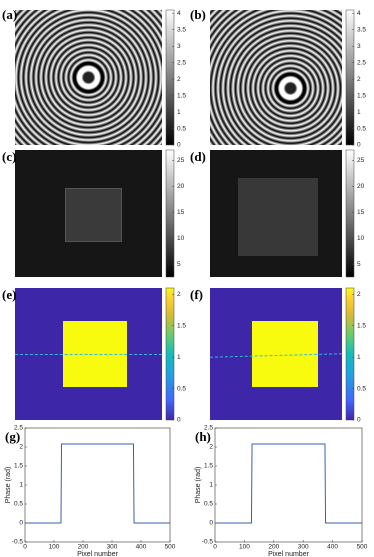 The width and height of the screenshot is (374, 557). I want to click on panel-label: (c), so click(9, 156).